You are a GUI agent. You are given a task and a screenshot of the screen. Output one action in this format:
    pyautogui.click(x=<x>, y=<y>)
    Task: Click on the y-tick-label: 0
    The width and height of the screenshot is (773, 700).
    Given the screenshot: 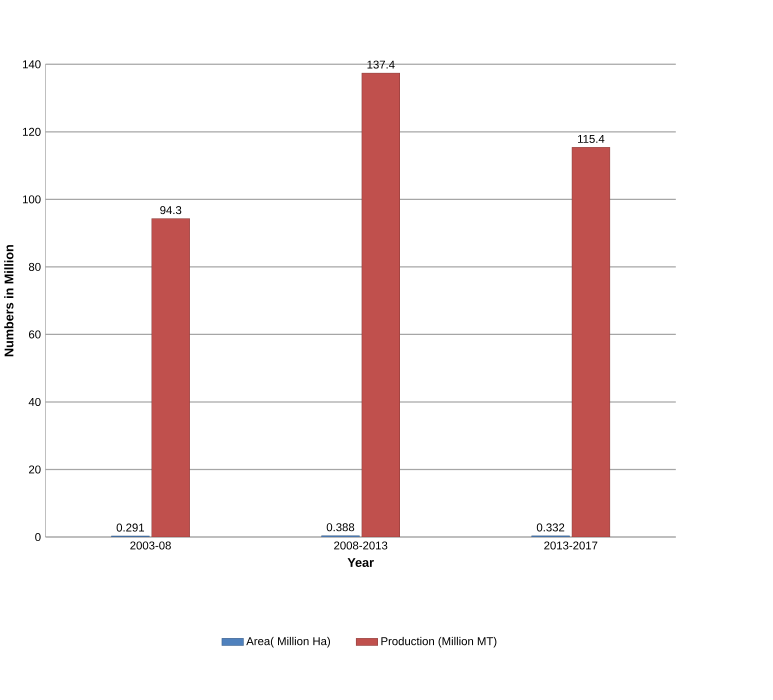 What is the action you would take?
    pyautogui.click(x=38, y=537)
    